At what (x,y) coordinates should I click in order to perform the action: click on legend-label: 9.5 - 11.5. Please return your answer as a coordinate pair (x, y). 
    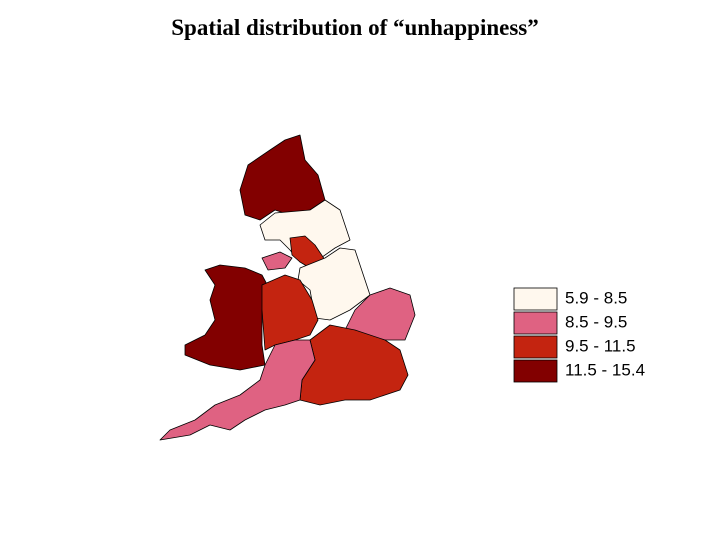
    Looking at the image, I should click on (600, 345).